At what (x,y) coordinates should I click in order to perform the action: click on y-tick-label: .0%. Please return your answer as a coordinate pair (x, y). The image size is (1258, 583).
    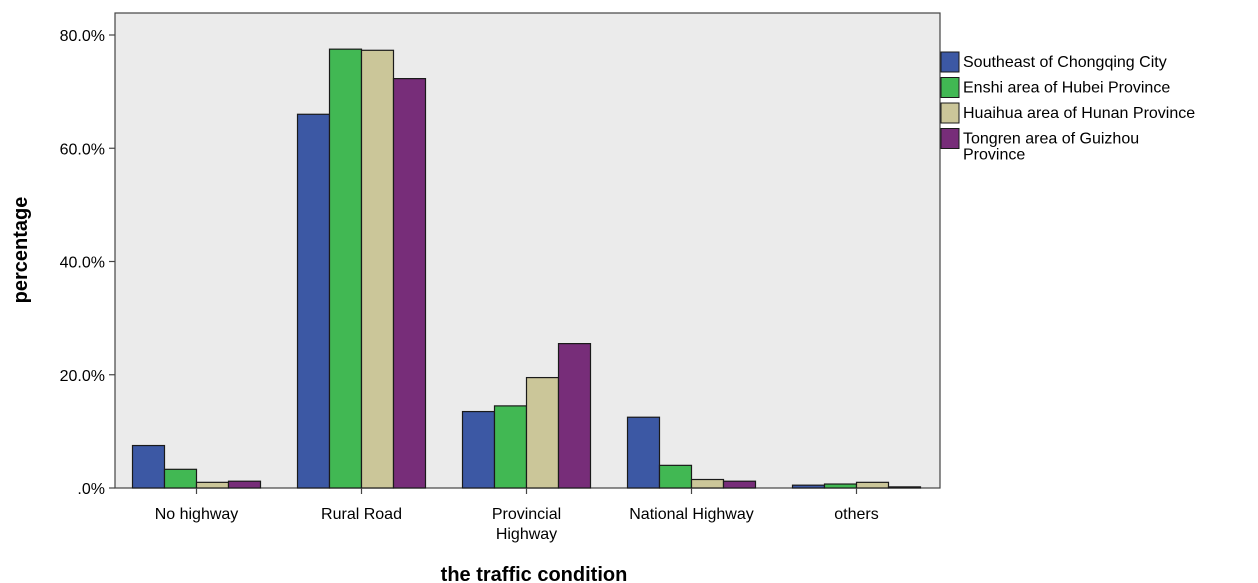
    Looking at the image, I should click on (91, 489).